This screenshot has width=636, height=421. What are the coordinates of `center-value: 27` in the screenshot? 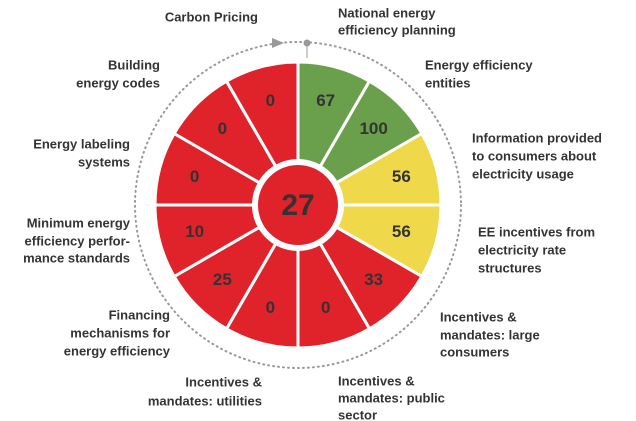 It's located at (297, 205).